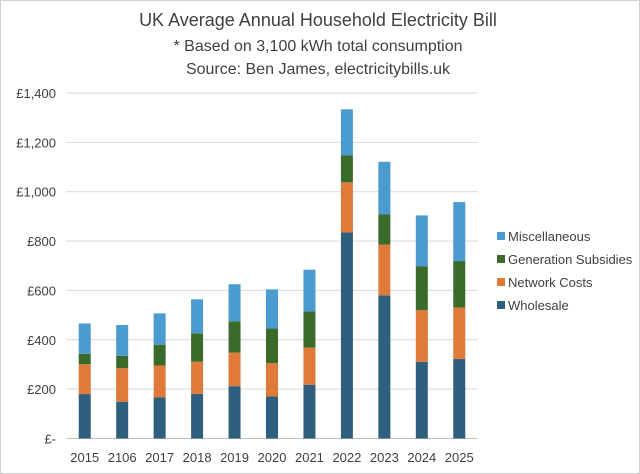 This screenshot has height=474, width=640. What do you see at coordinates (234, 369) in the screenshot?
I see `bar-network-costs-2019` at bounding box center [234, 369].